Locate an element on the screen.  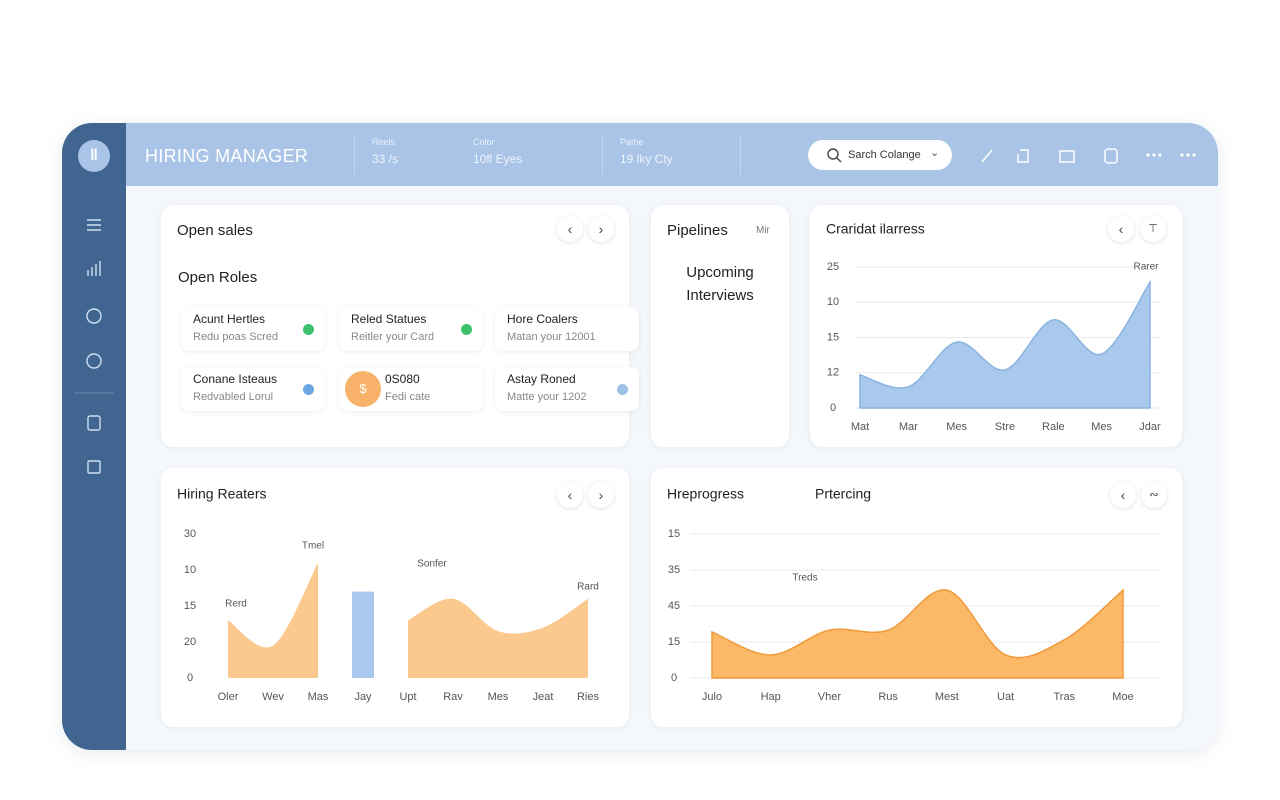
stat-label: Pathe is located at coordinates (632, 142).